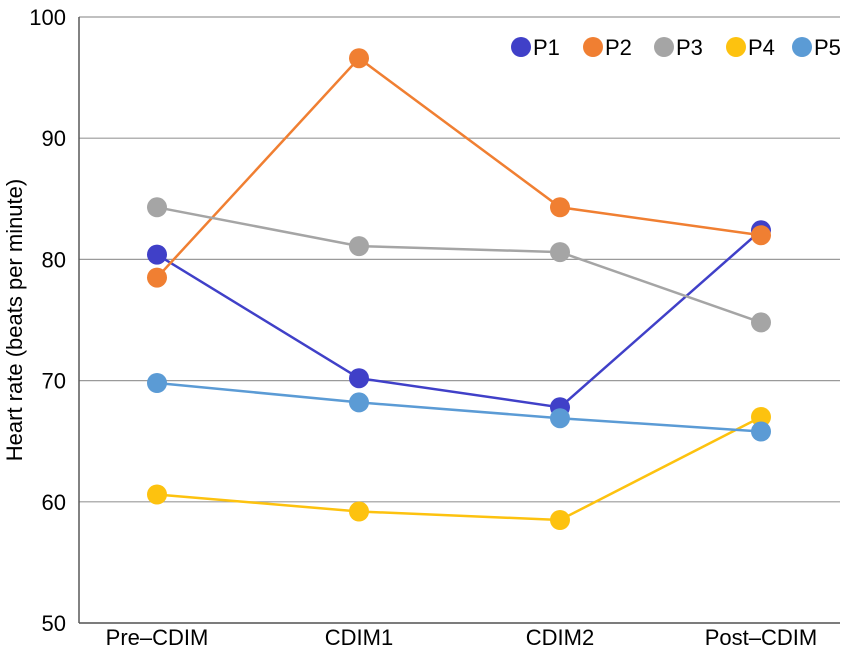 The height and width of the screenshot is (654, 851). I want to click on legend: P1 P2 P3 P4 P5, so click(676, 47).